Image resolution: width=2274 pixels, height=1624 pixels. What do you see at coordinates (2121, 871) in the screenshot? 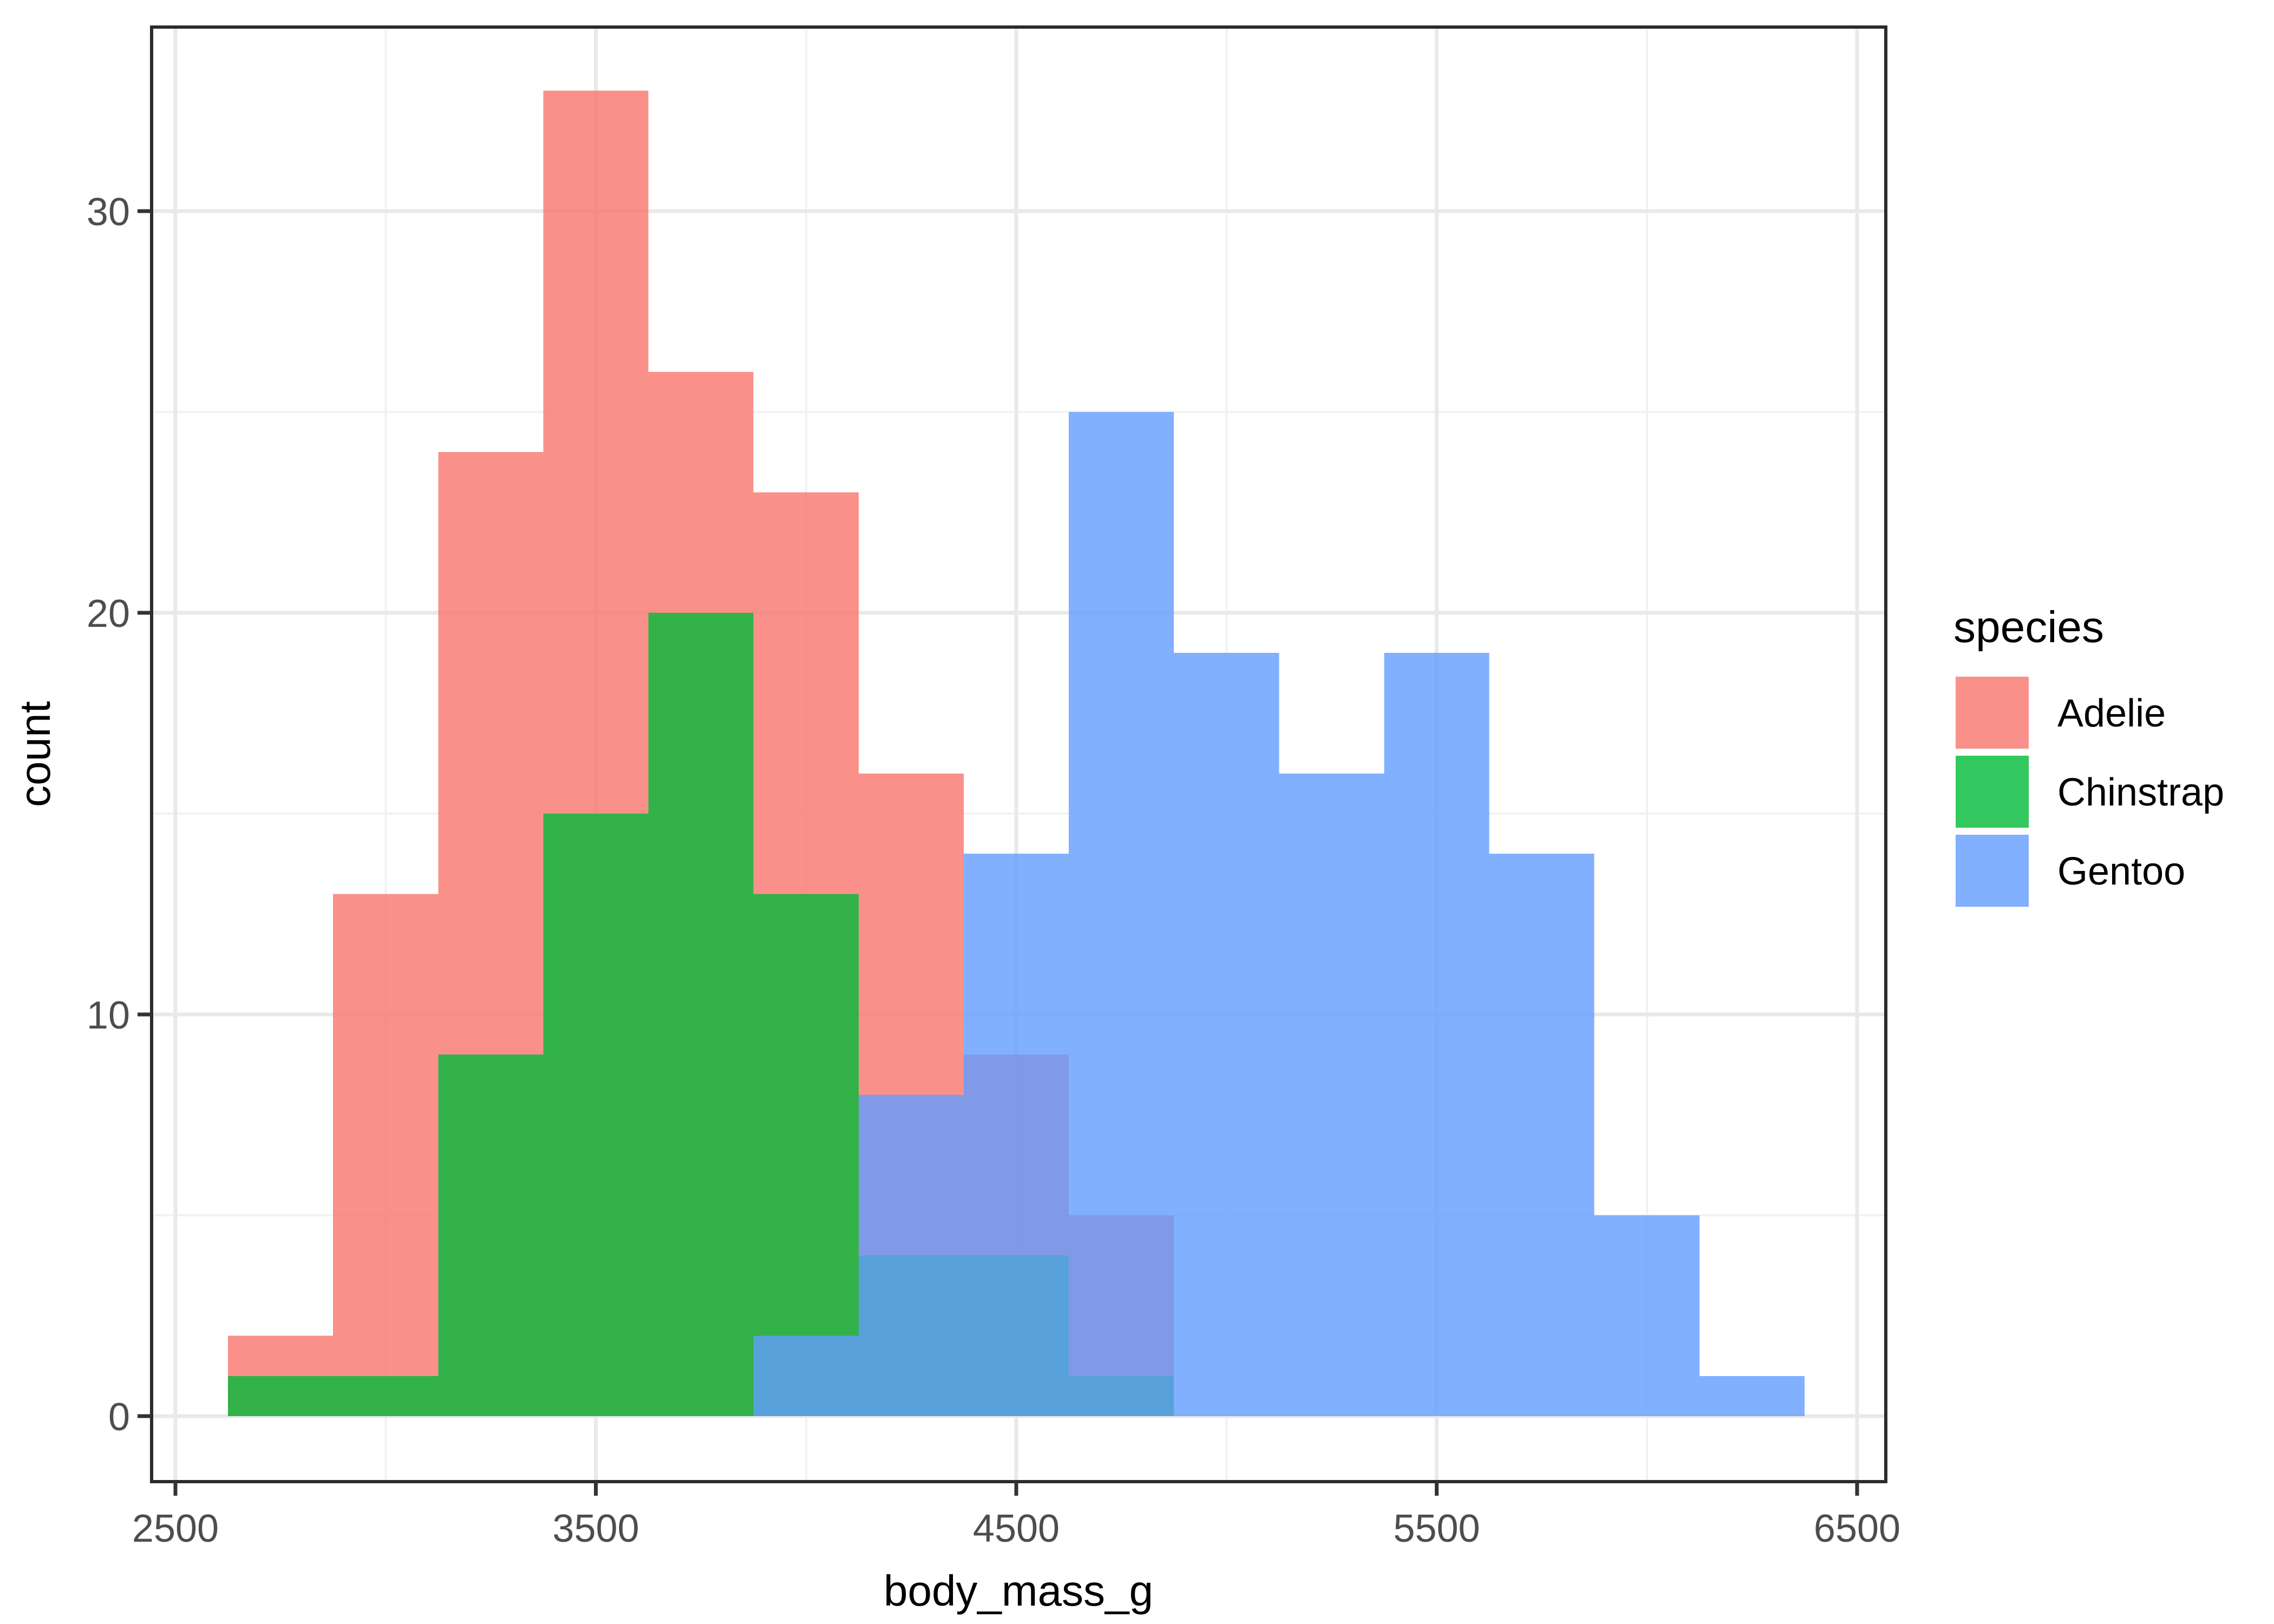
I see `legend-label-gentoo: Gentoo` at bounding box center [2121, 871].